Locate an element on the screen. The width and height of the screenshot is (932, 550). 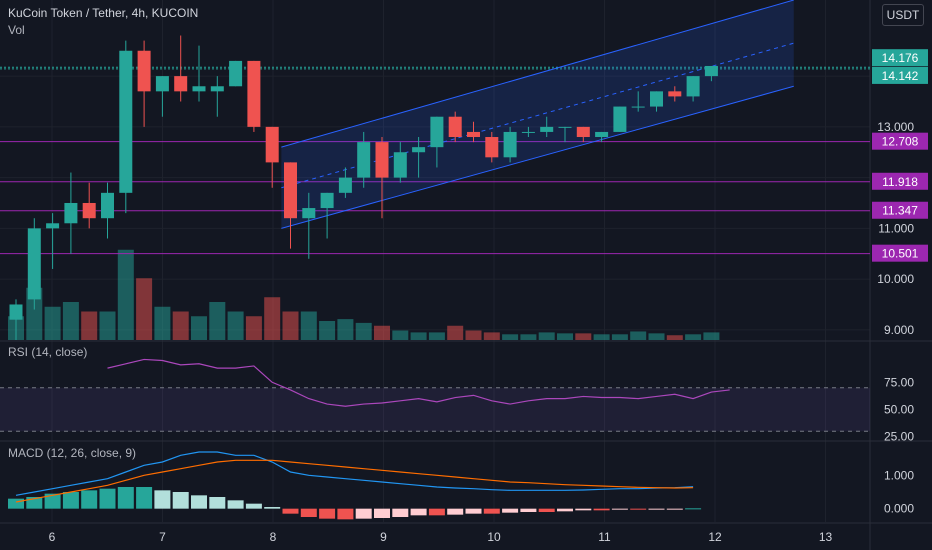
level-tag-label: 10.501 is located at coordinates (900, 254).